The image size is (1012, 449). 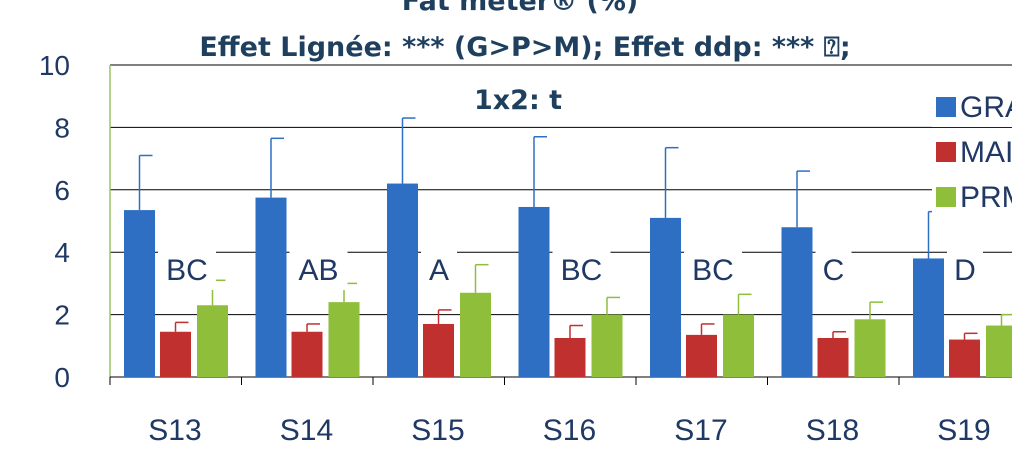 What do you see at coordinates (607, 345) in the screenshot?
I see `bar-prm-s16` at bounding box center [607, 345].